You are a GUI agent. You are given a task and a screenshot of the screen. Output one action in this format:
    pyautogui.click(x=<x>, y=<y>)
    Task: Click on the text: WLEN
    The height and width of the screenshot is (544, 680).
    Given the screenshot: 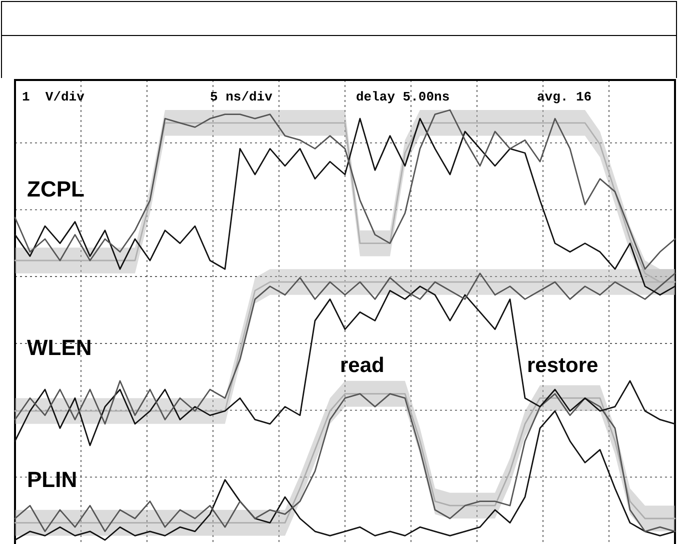 What is the action you would take?
    pyautogui.click(x=59, y=347)
    